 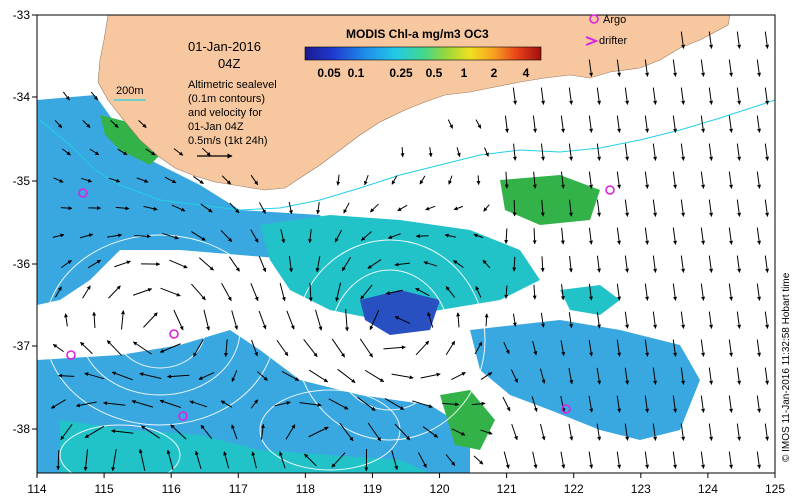 I want to click on drifter-legend-label: drifter, so click(x=613, y=41).